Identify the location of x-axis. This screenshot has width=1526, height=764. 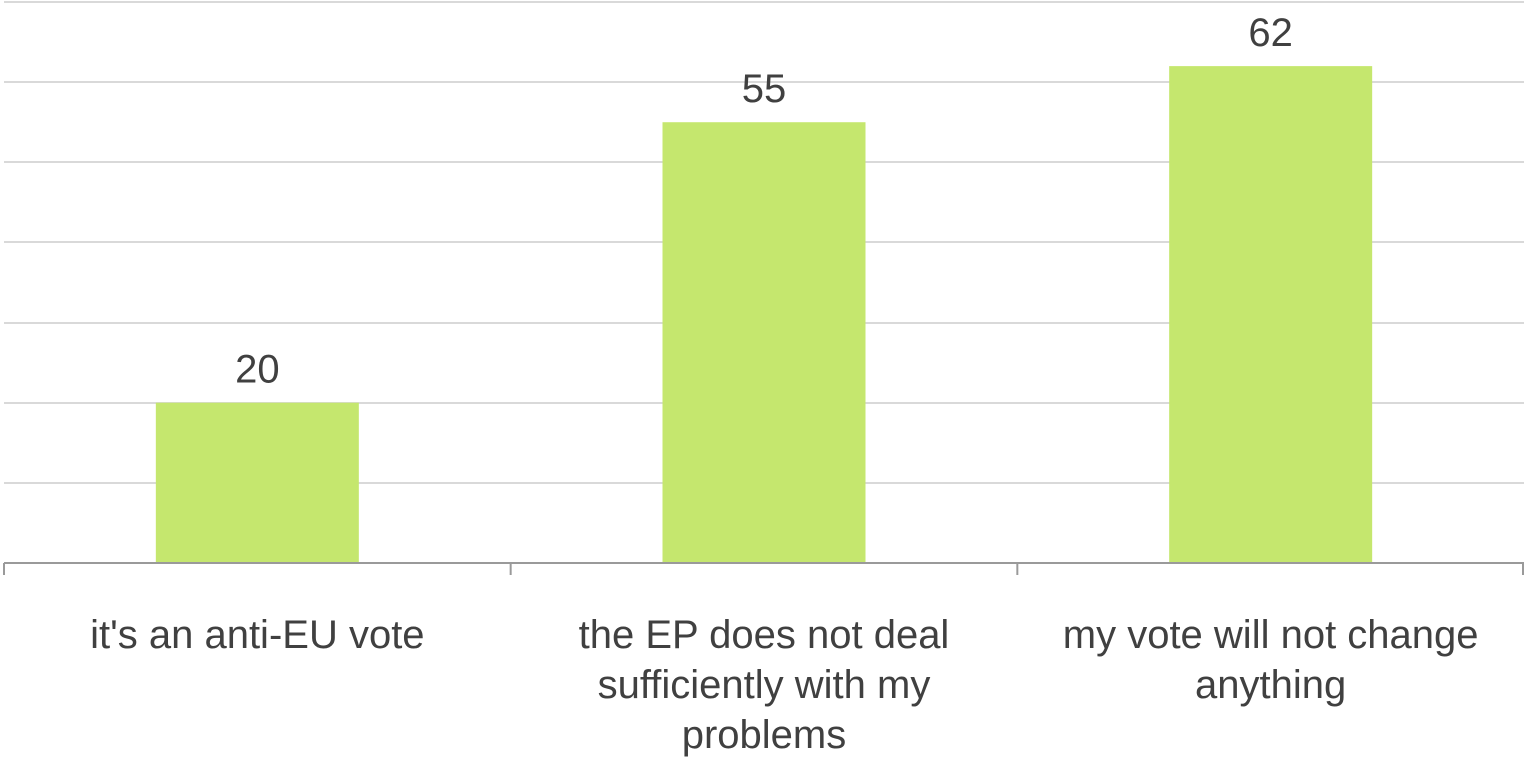
(763, 568).